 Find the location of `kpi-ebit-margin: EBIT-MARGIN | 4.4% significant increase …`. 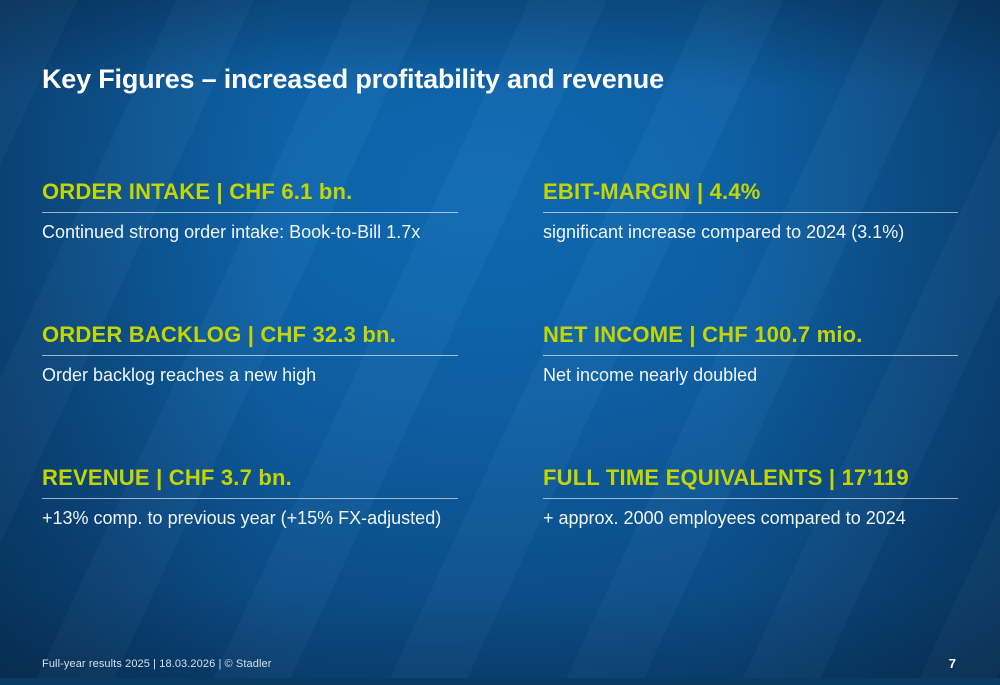

kpi-ebit-margin: EBIT-MARGIN | 4.4% significant increase … is located at coordinates (750, 211).